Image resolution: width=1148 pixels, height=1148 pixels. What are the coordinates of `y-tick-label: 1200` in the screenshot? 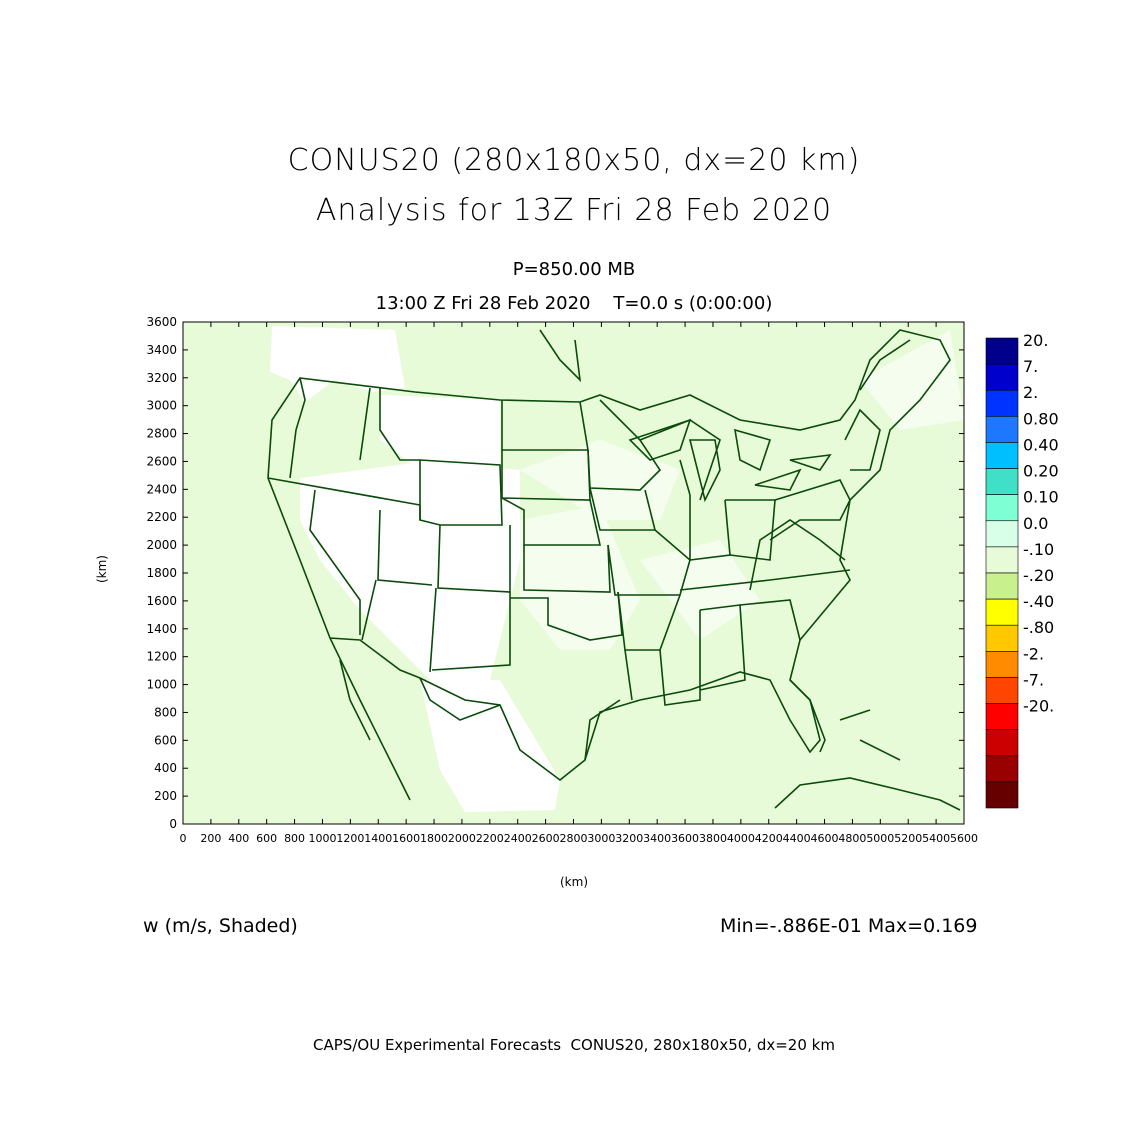 It's located at (161, 657).